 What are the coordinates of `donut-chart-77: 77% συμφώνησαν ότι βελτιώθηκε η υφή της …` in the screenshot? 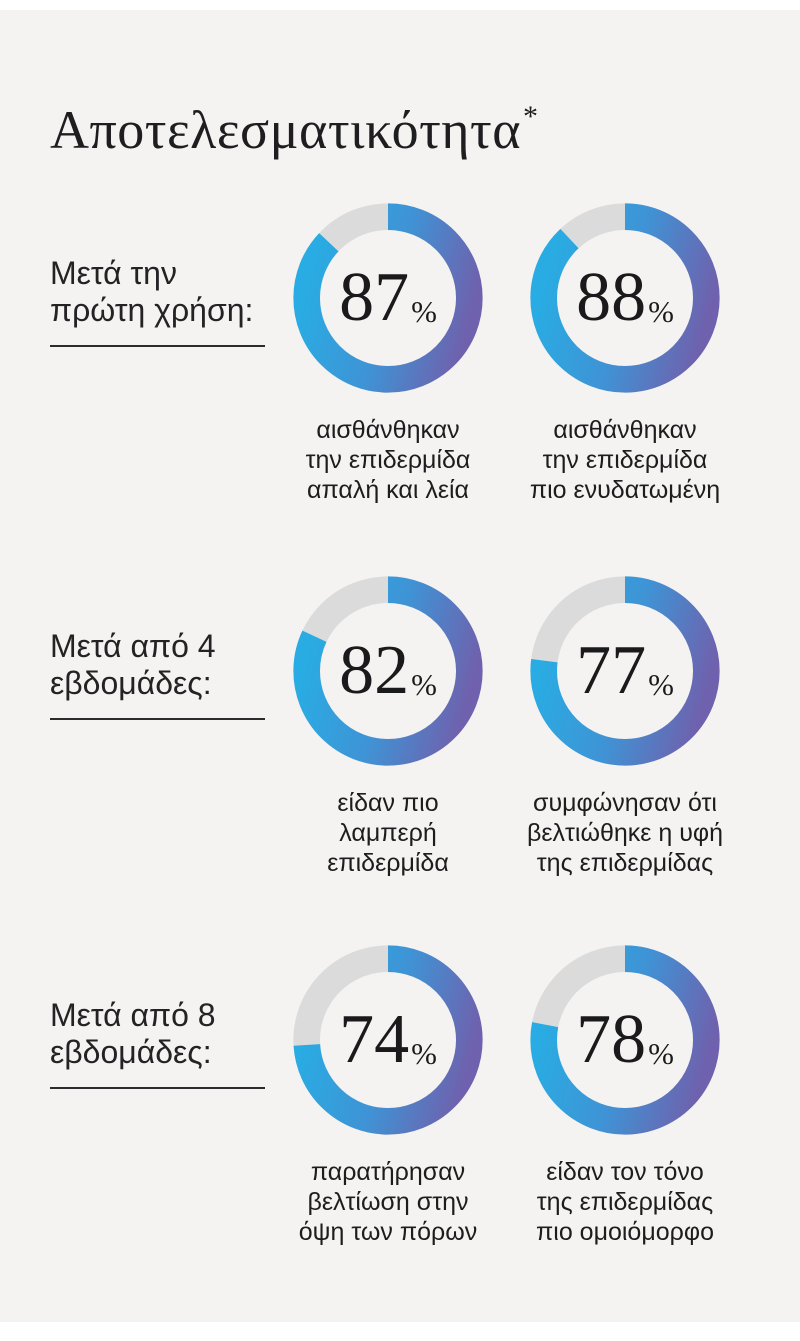 It's located at (625, 727).